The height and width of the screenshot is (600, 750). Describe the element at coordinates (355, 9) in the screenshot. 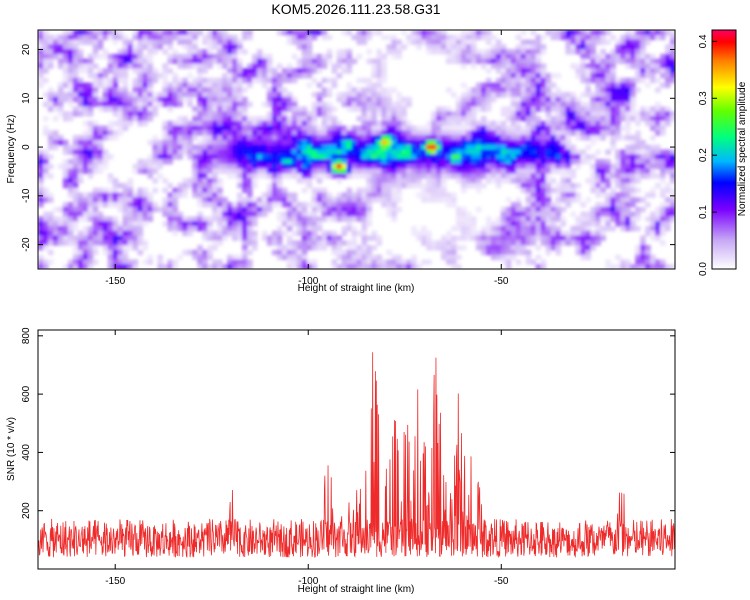

I see `figure-title: KOM5.2026.111.23.58.G31` at that location.